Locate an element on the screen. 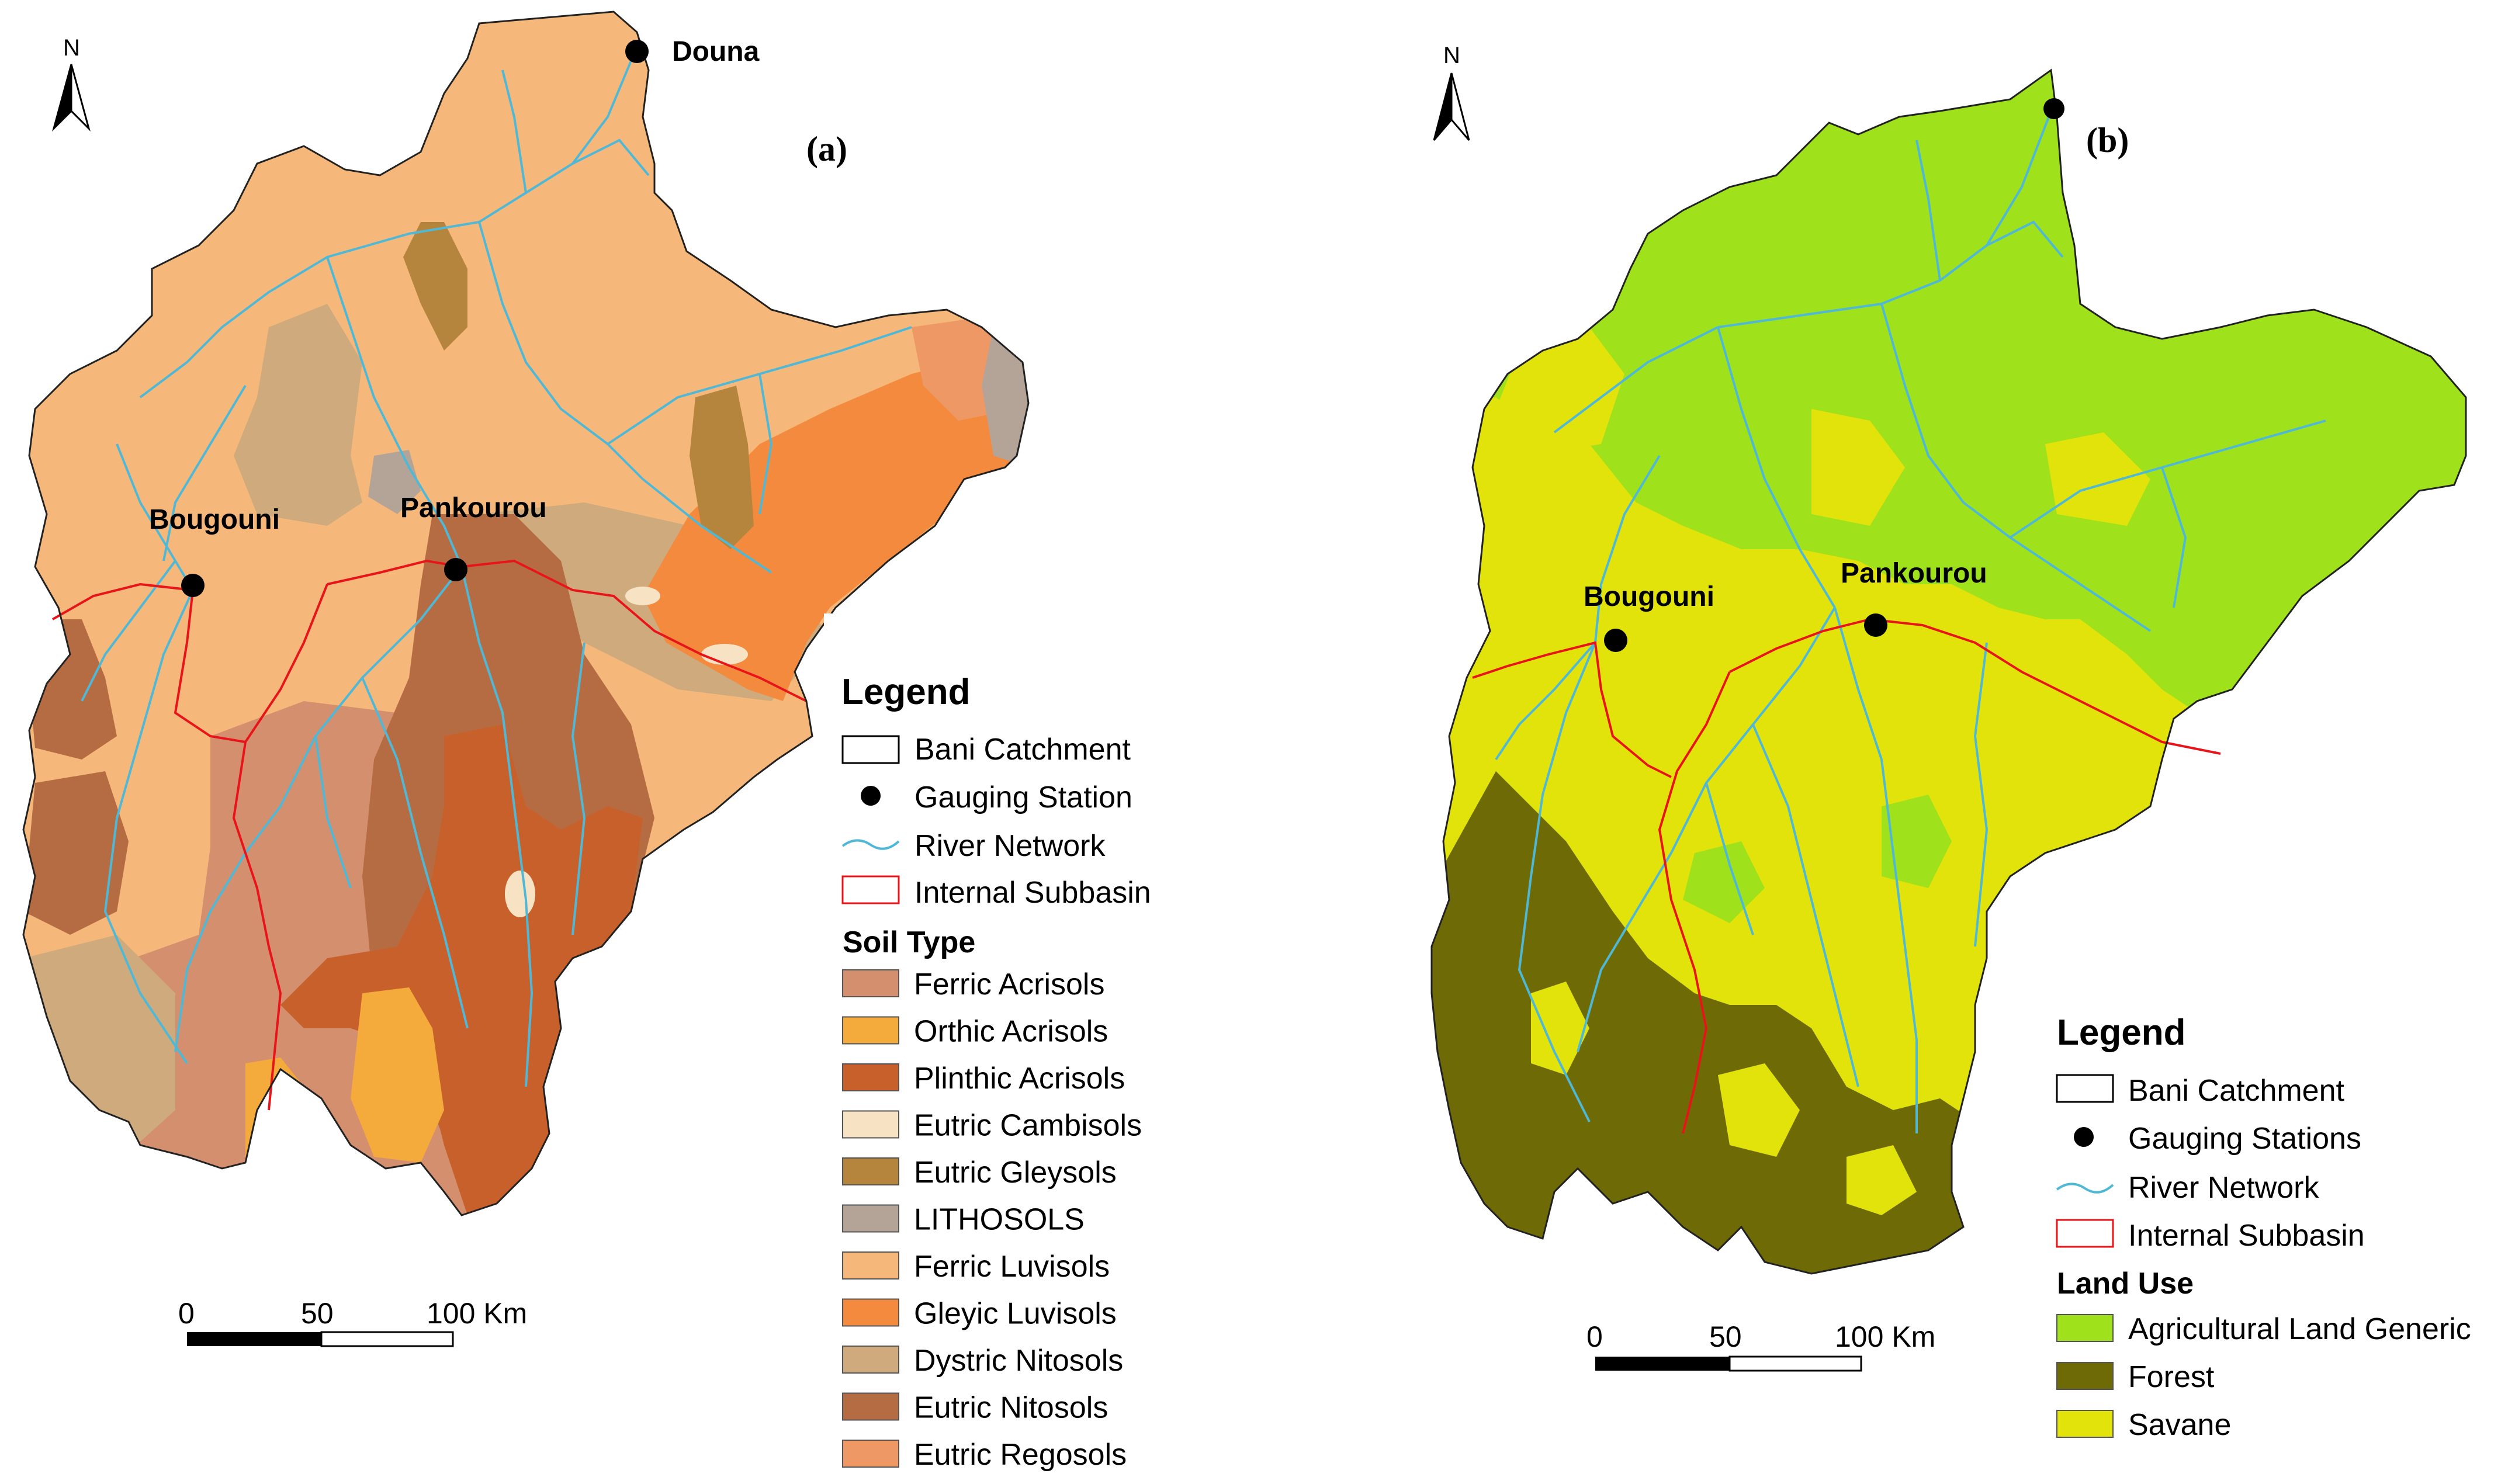 This screenshot has height=1484, width=2515. legend-swatch-catchment-a is located at coordinates (870, 749).